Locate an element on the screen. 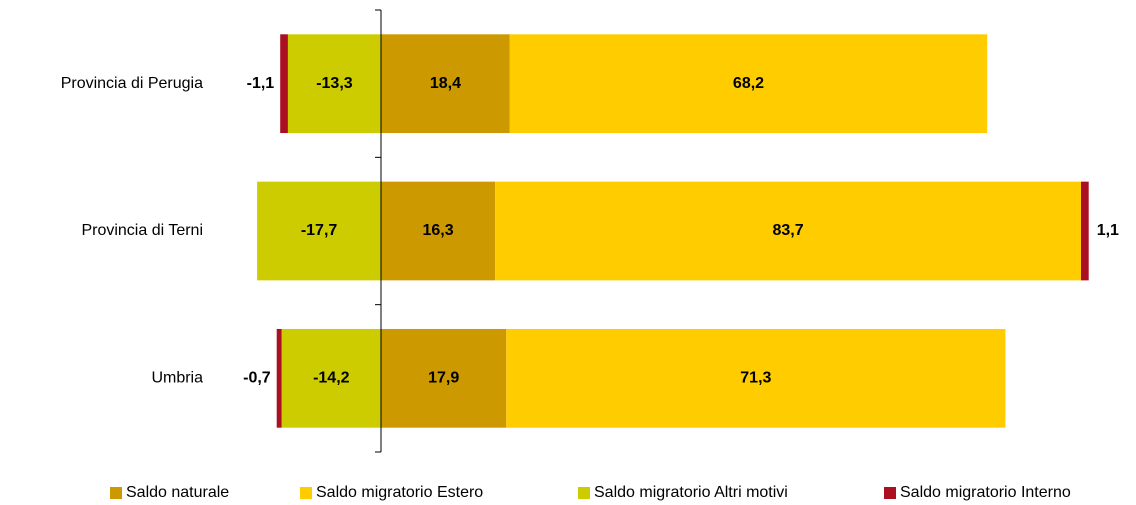  data-label: 17,9 is located at coordinates (443, 378).